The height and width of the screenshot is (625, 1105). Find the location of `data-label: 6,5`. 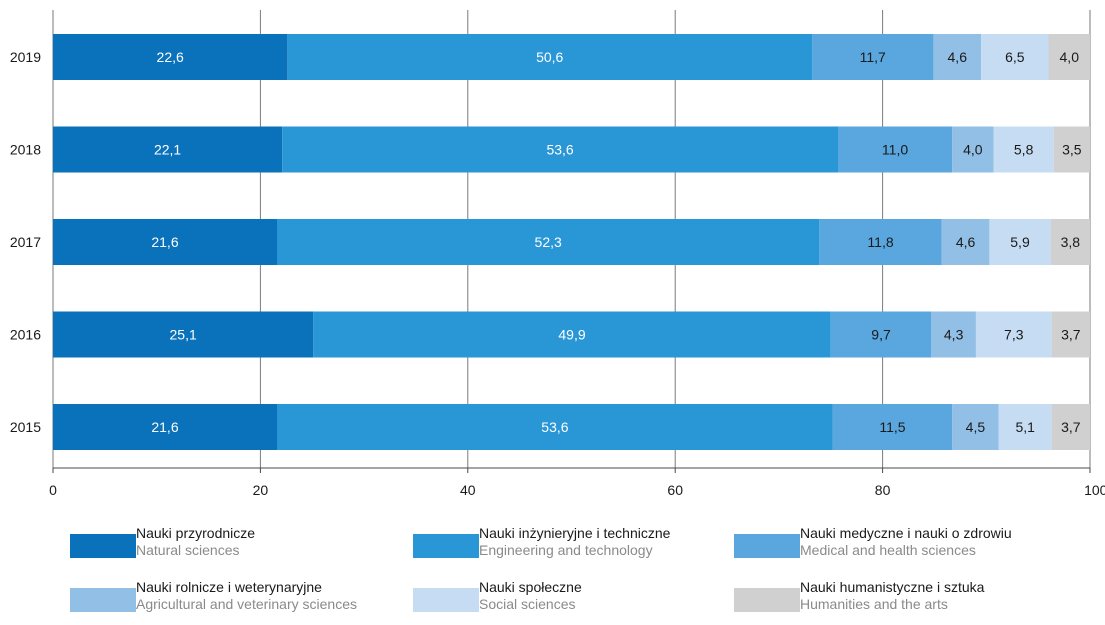

data-label: 6,5 is located at coordinates (1015, 57).